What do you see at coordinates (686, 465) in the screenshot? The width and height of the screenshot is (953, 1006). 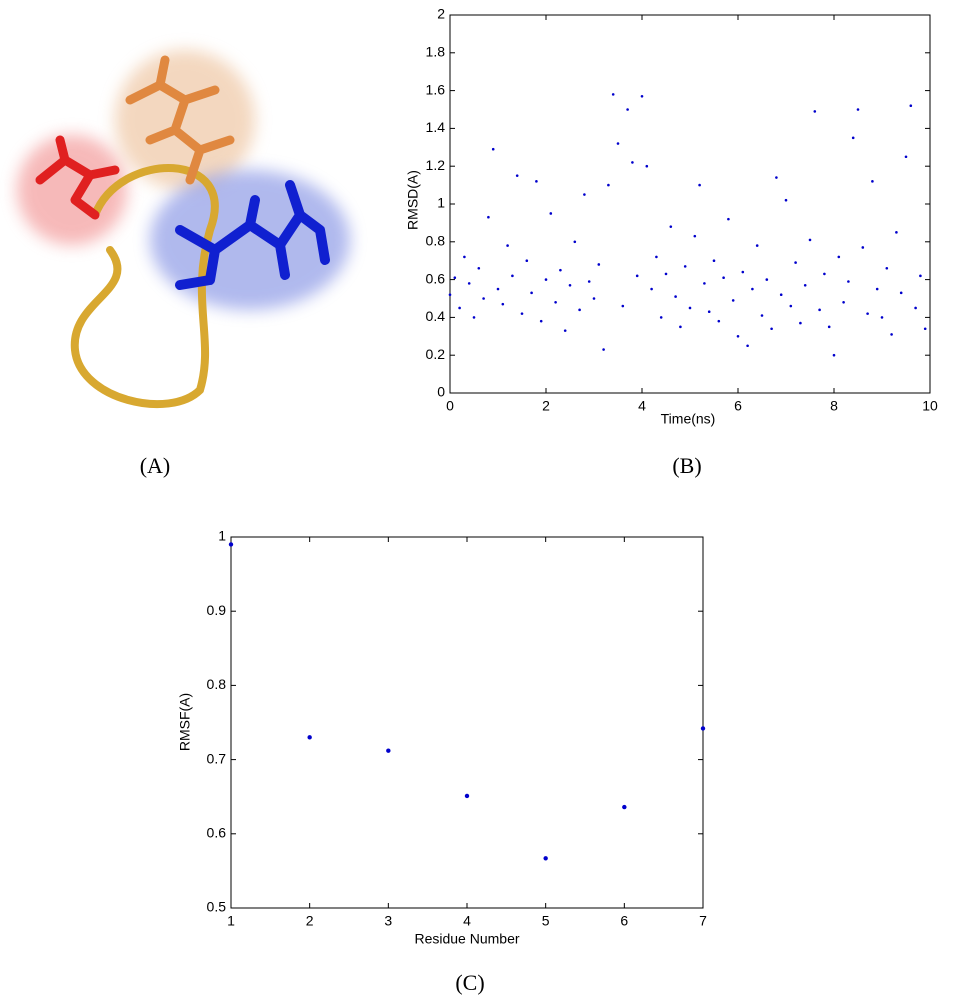 I see `caption: (B)` at bounding box center [686, 465].